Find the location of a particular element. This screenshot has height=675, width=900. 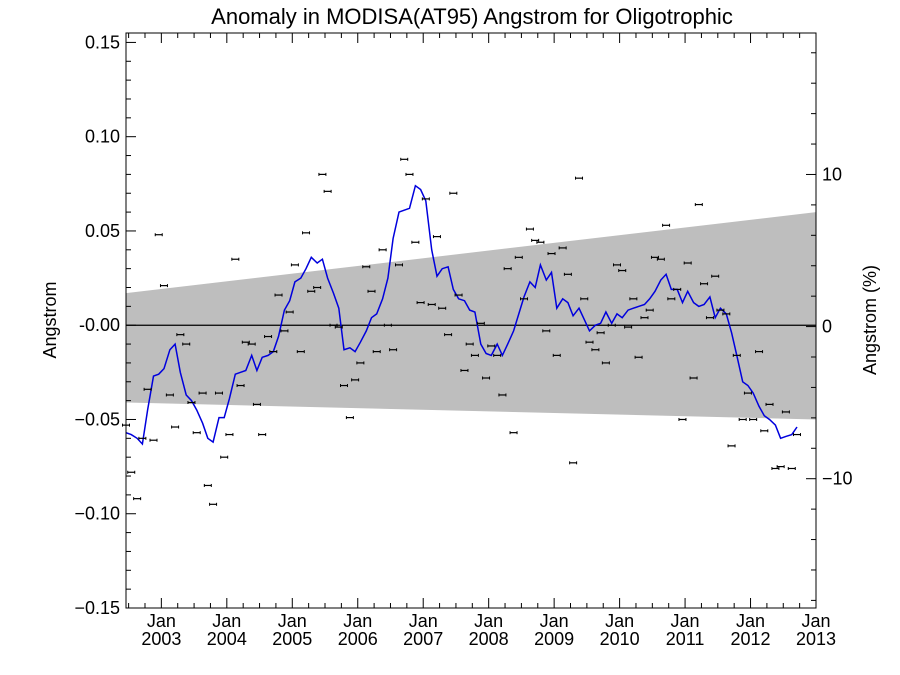

x-tick-year: 2010 is located at coordinates (620, 639).